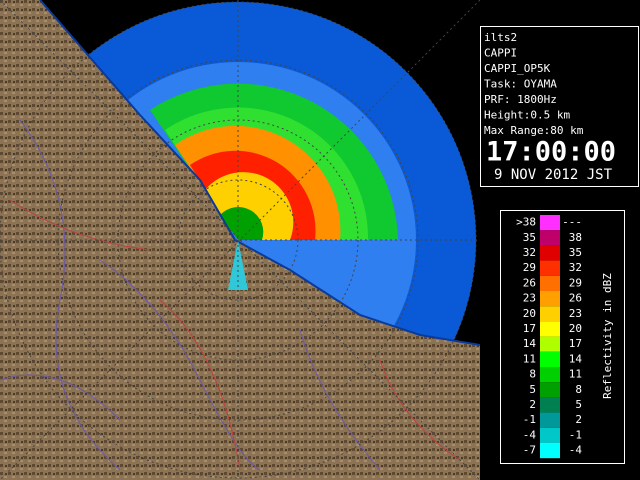 The image size is (640, 480). What do you see at coordinates (532, 404) in the screenshot?
I see `legend-from: 2` at bounding box center [532, 404].